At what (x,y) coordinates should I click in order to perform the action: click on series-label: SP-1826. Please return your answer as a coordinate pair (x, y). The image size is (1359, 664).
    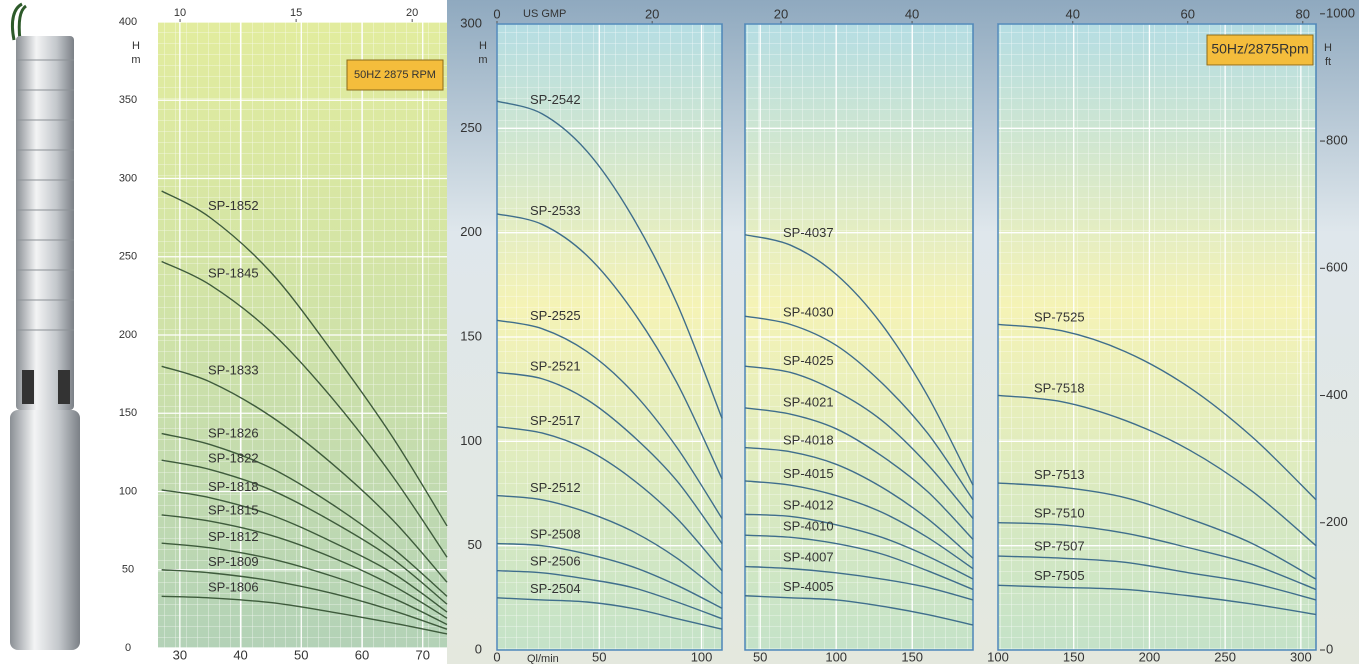
    Looking at the image, I should click on (233, 432).